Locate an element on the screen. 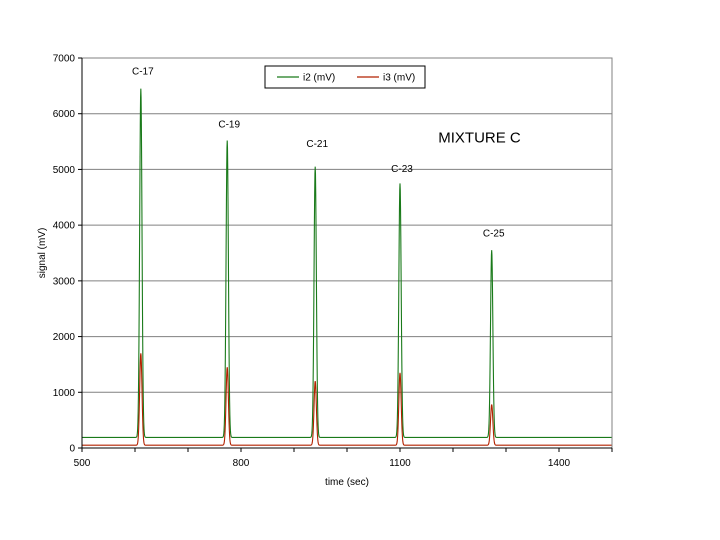  x-tick-label: 1400 is located at coordinates (559, 463).